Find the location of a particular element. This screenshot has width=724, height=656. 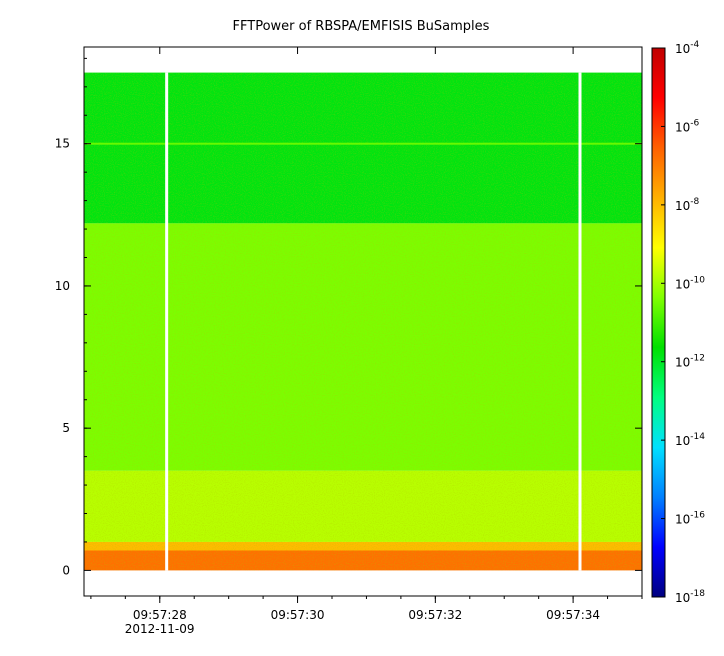

y-tick-label-2: 10 is located at coordinates (62, 286).